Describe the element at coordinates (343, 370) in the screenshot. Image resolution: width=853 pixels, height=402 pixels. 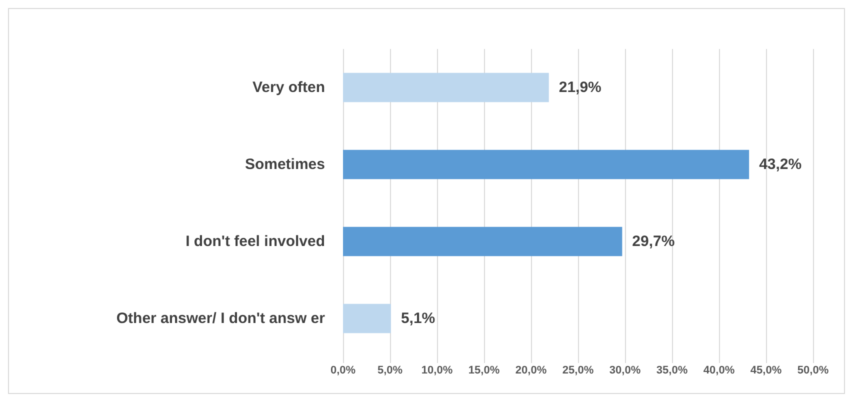
I see `x-tick-label: 0,0%` at that location.